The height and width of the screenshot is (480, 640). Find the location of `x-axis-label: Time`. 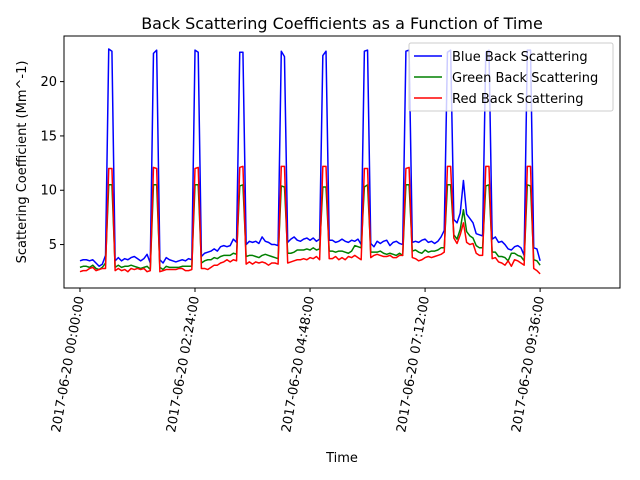

x-axis-label: Time is located at coordinates (341, 458).